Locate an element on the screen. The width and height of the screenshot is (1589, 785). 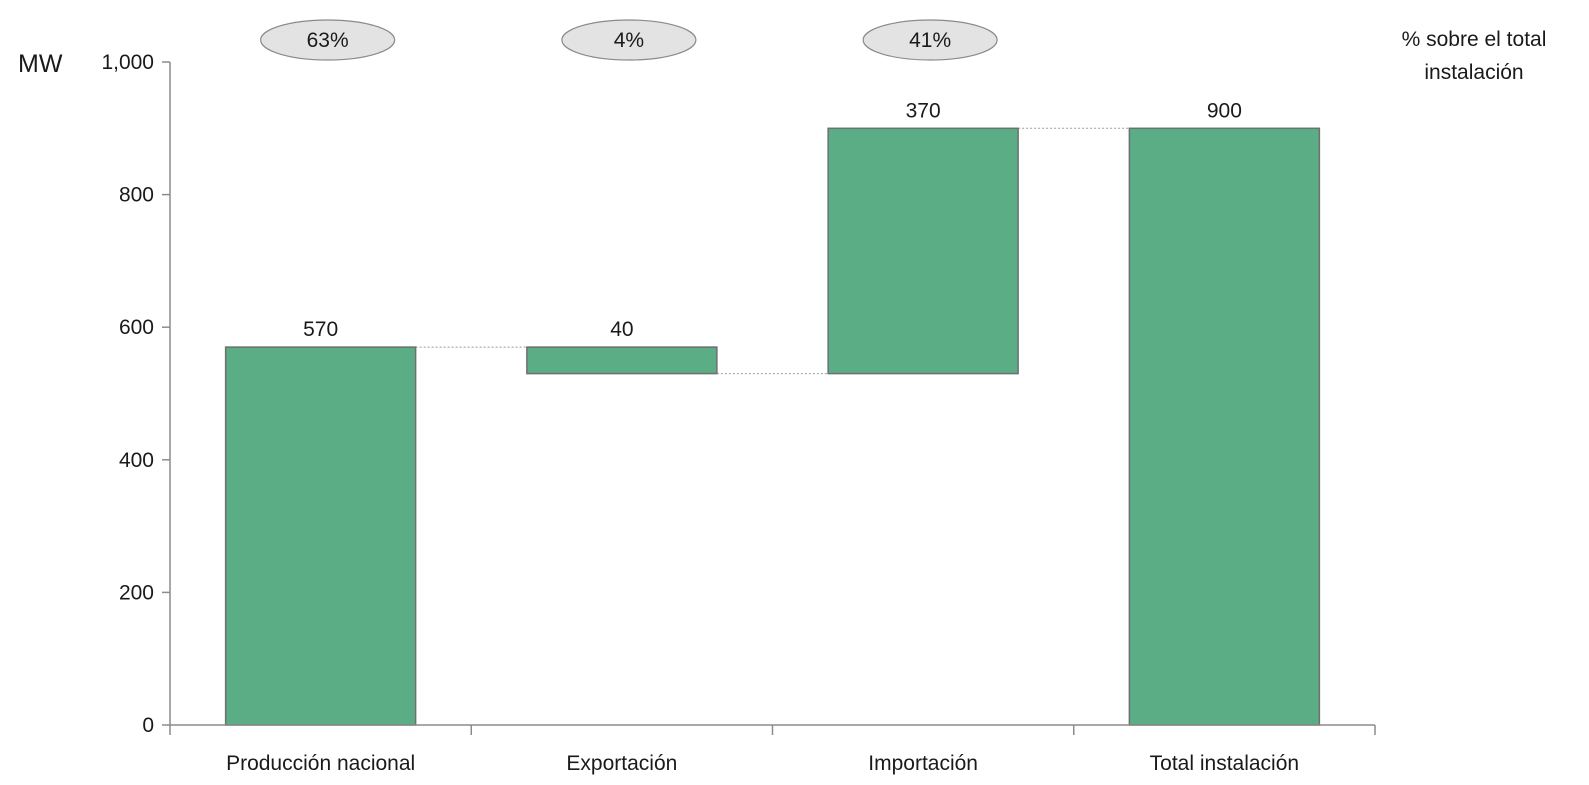
x-category-label: Producción nacional is located at coordinates (320, 763).